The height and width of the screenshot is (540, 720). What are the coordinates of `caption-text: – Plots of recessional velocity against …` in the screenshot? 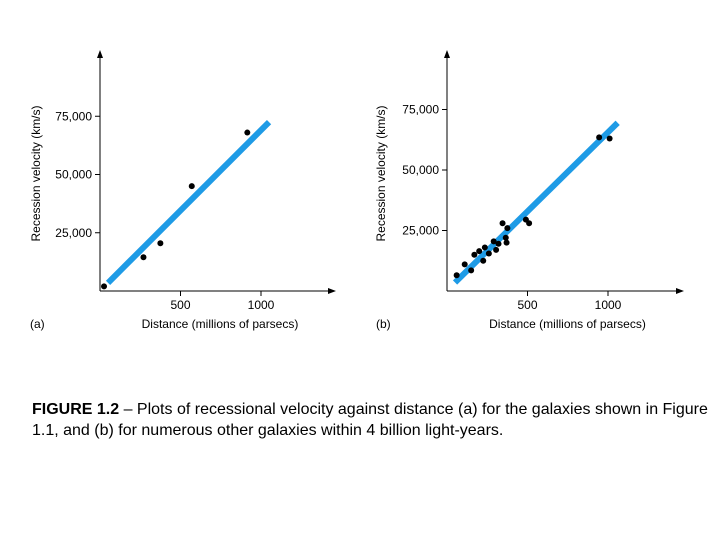 It's located at (370, 420).